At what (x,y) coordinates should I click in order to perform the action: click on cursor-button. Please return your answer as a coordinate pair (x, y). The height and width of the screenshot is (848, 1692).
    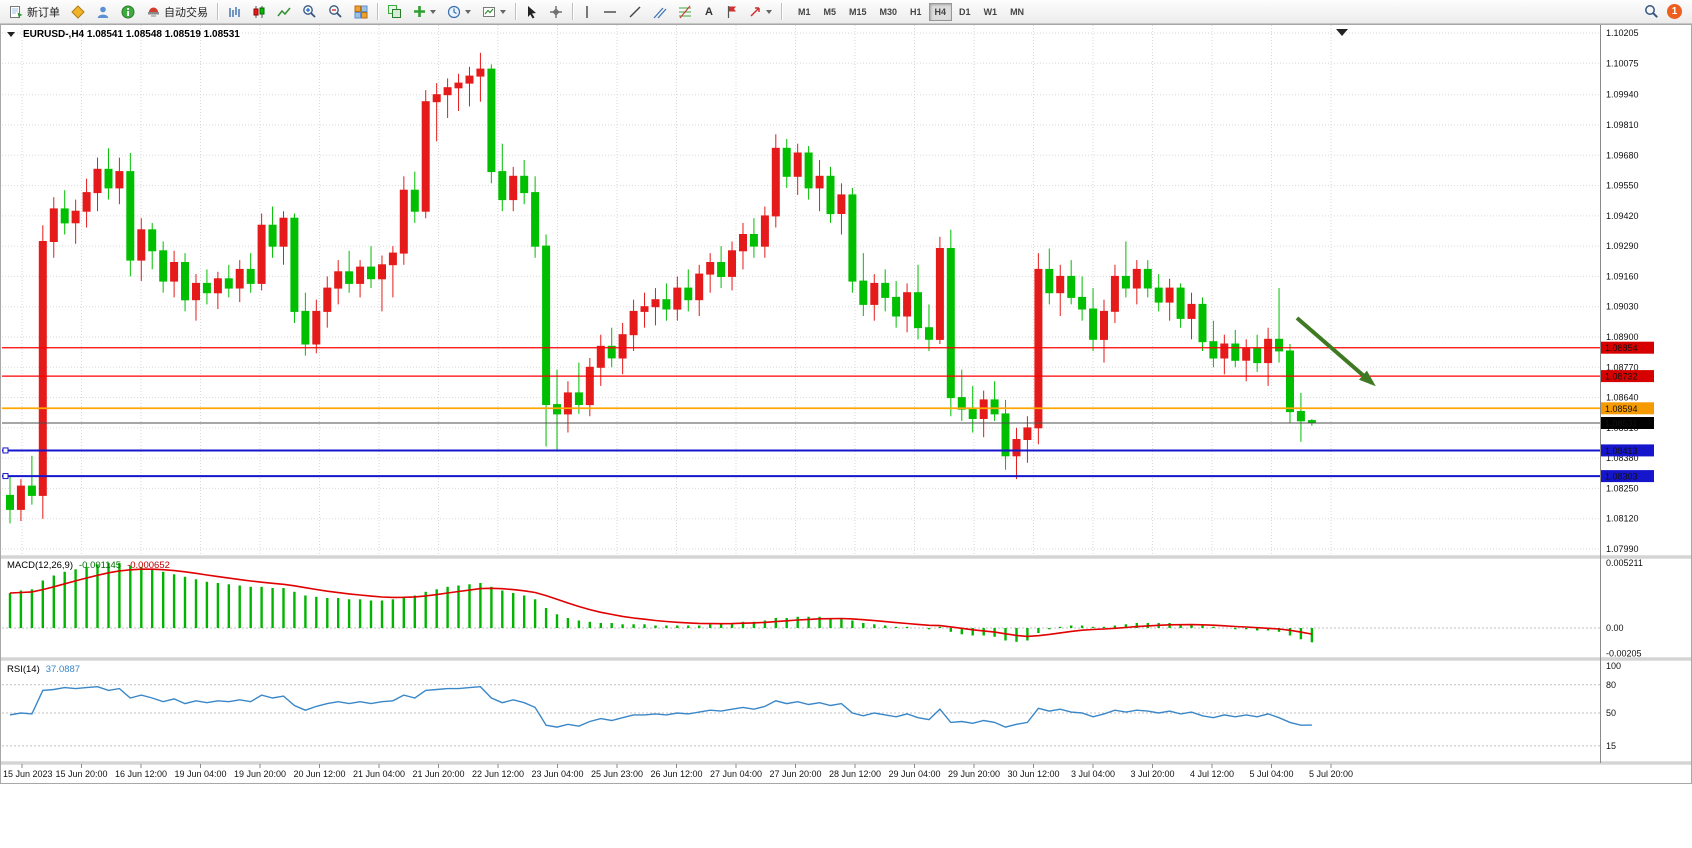
    Looking at the image, I should click on (531, 12).